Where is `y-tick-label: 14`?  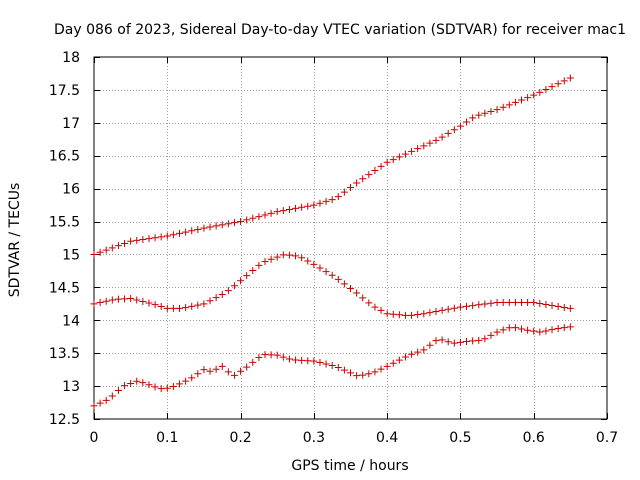 y-tick-label: 14 is located at coordinates (71, 321).